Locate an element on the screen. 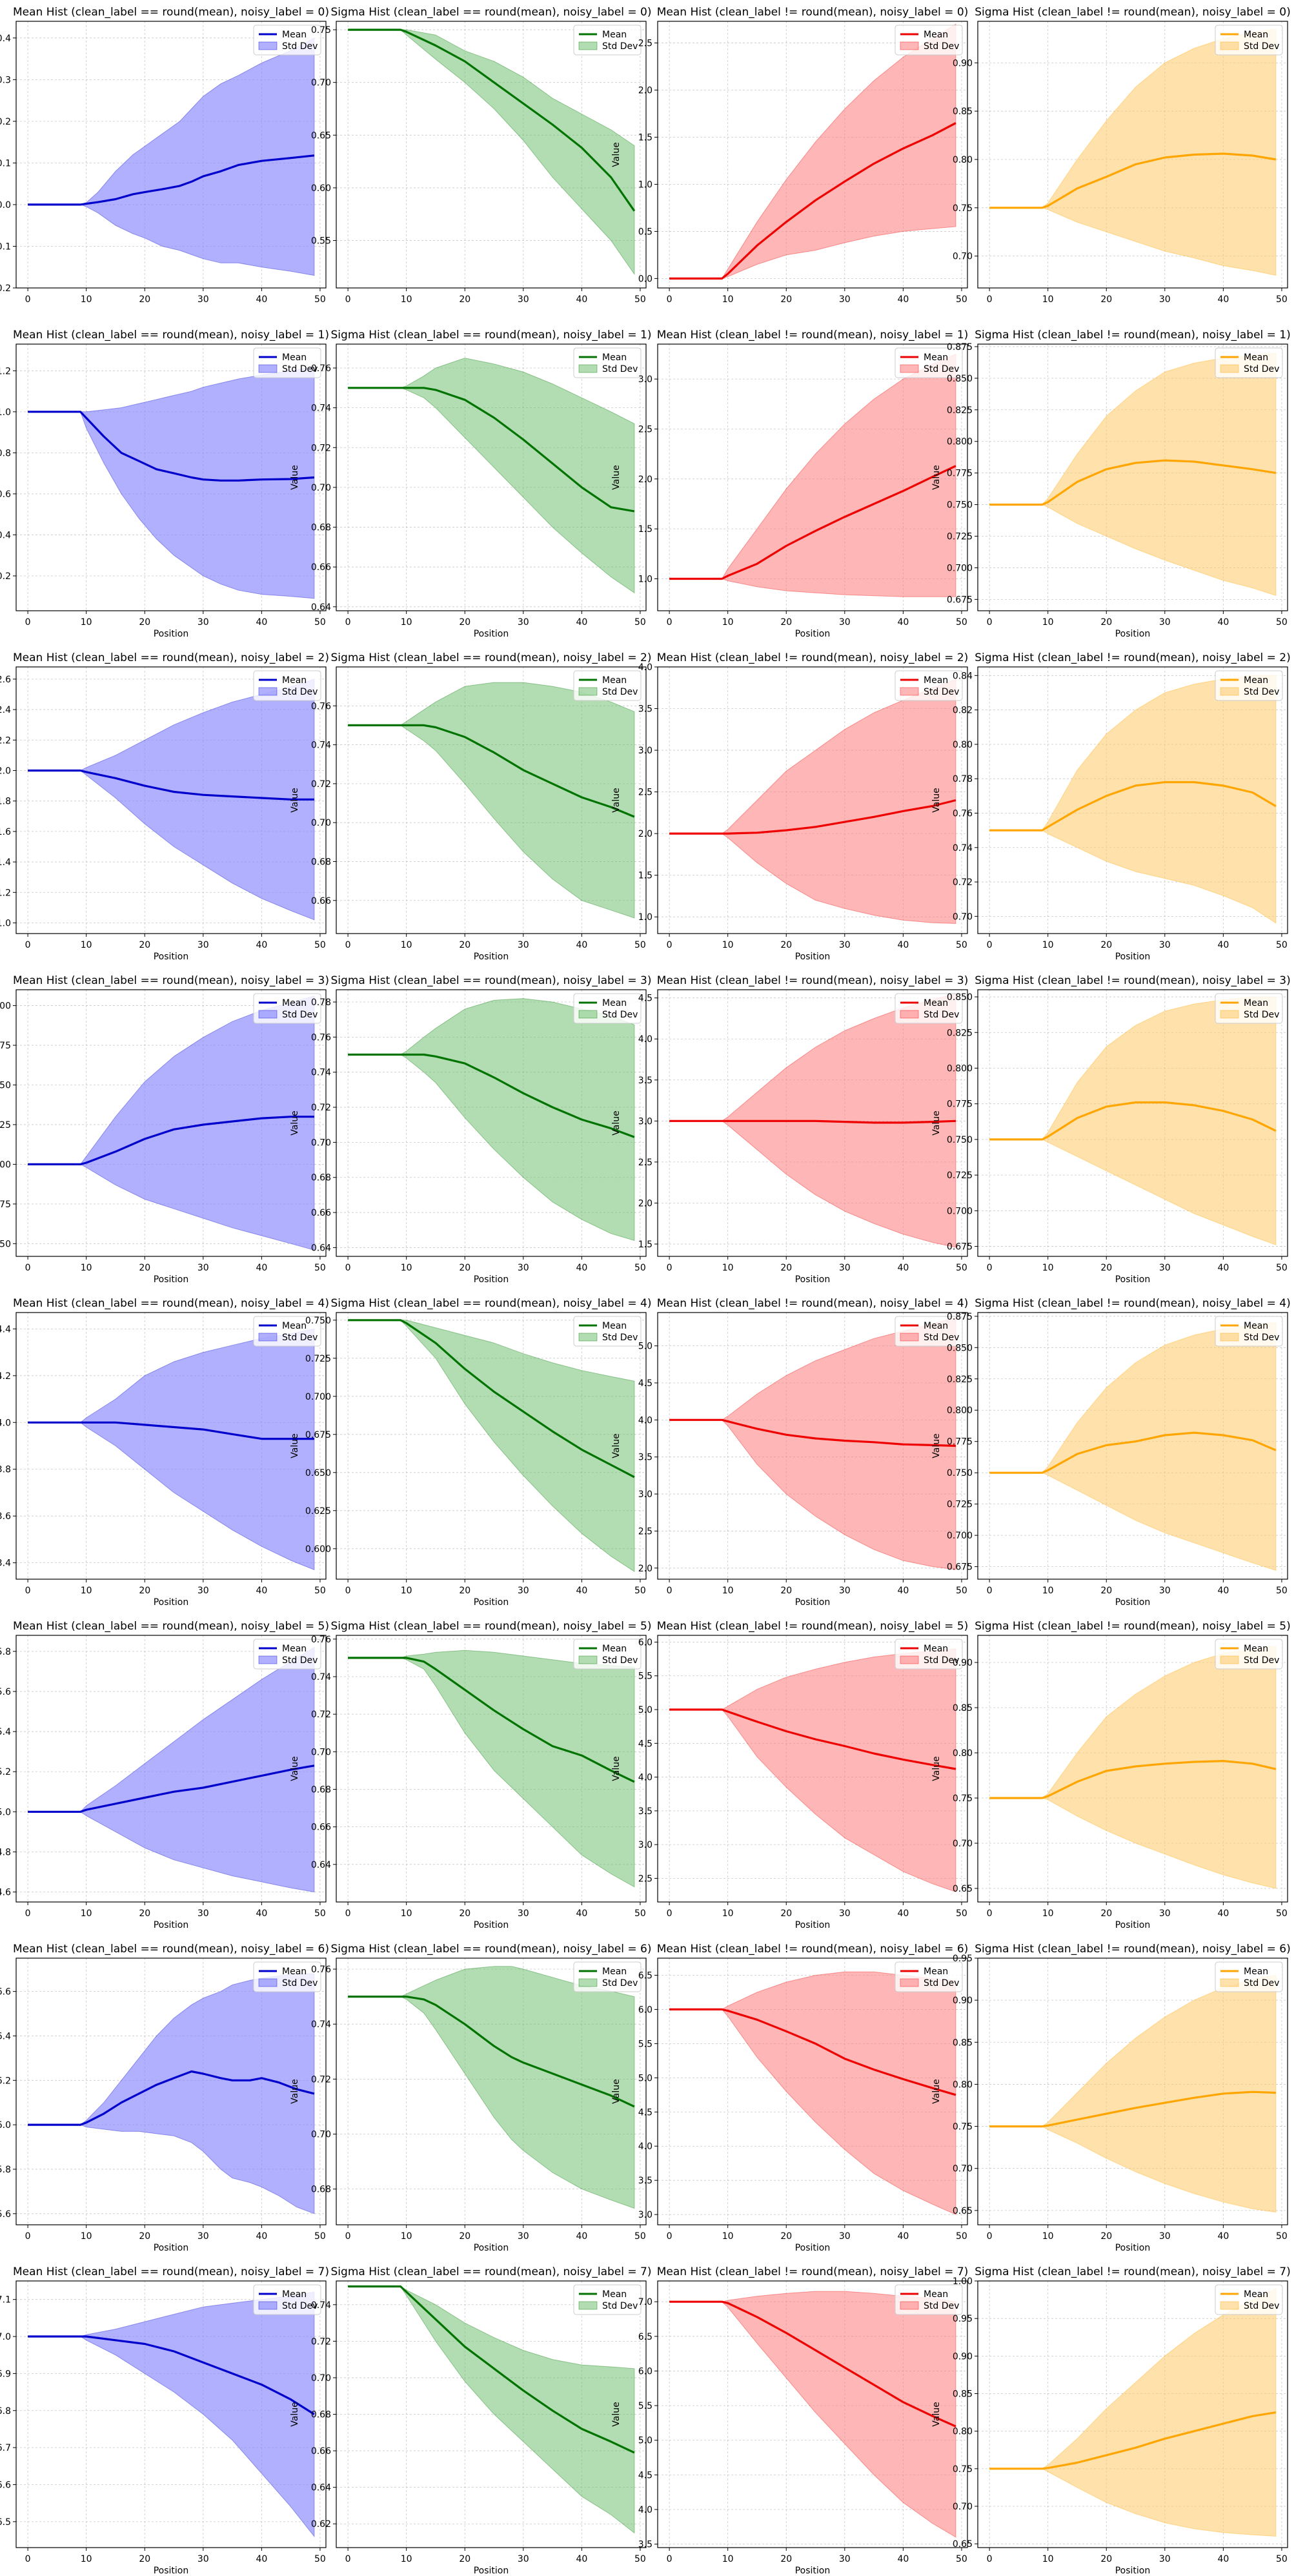 The width and height of the screenshot is (1305, 2576). y-tick-label: 3.50 is located at coordinates (5, 1086).